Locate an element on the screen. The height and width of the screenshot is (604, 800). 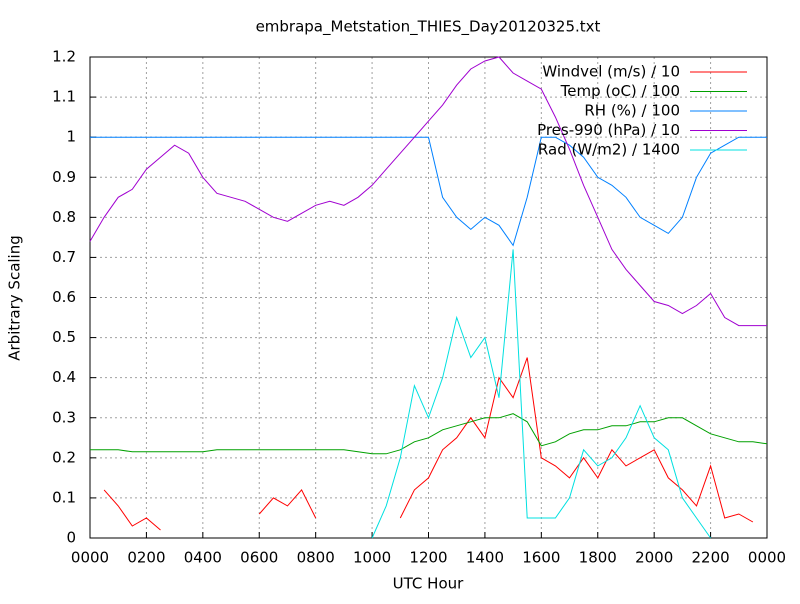
x-tick-label: 0600 is located at coordinates (259, 558).